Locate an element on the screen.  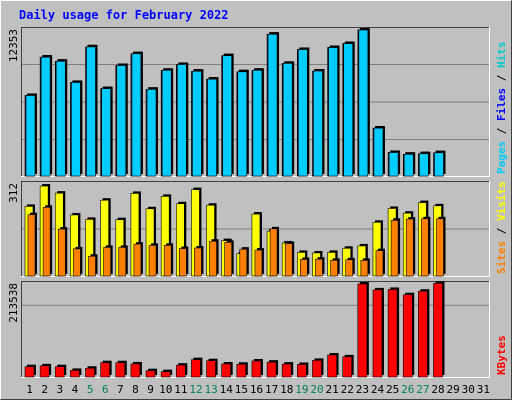
legend-hits_files_pages: Pages / Files / Hits is located at coordinates (501, 108).